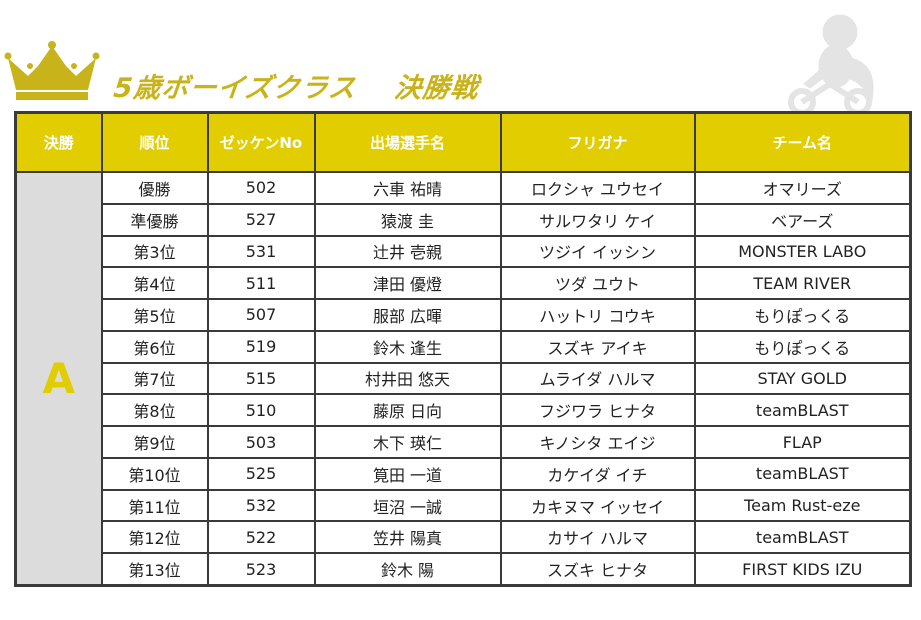  Describe the element at coordinates (407, 569) in the screenshot. I see `cell-name: 鈴木 陽` at that location.